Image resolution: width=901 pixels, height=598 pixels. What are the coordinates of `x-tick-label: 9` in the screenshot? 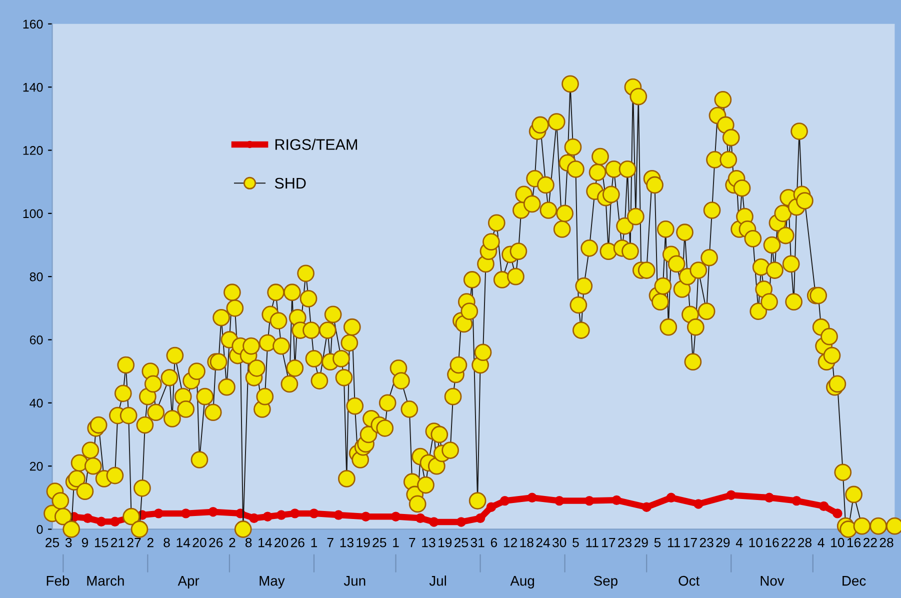 It's located at (85, 543).